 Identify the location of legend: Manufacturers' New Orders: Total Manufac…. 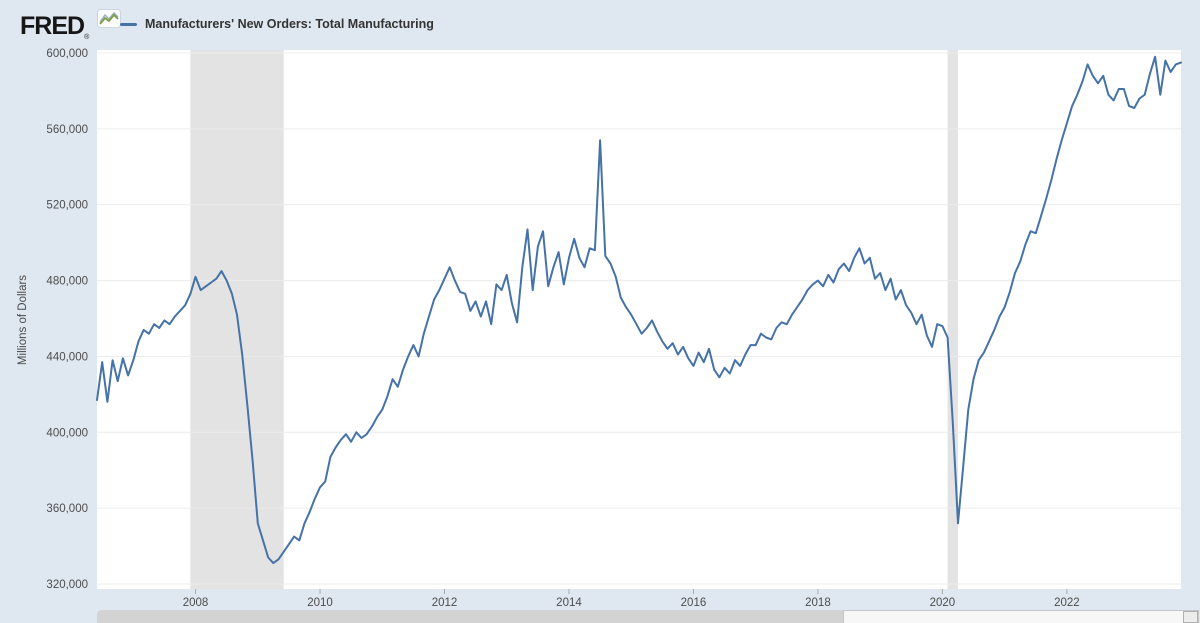
(277, 24).